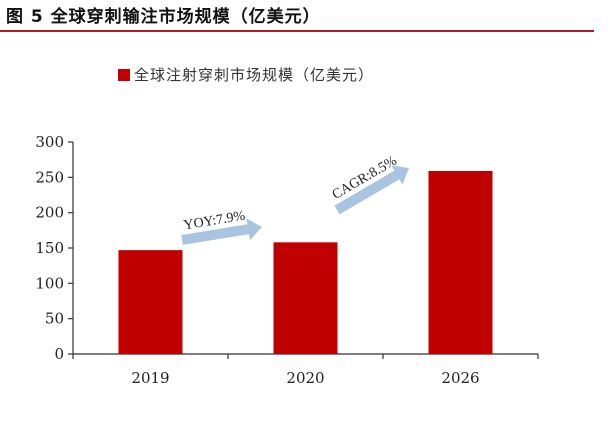  Describe the element at coordinates (150, 378) in the screenshot. I see `x-tick-label: 2019` at that location.